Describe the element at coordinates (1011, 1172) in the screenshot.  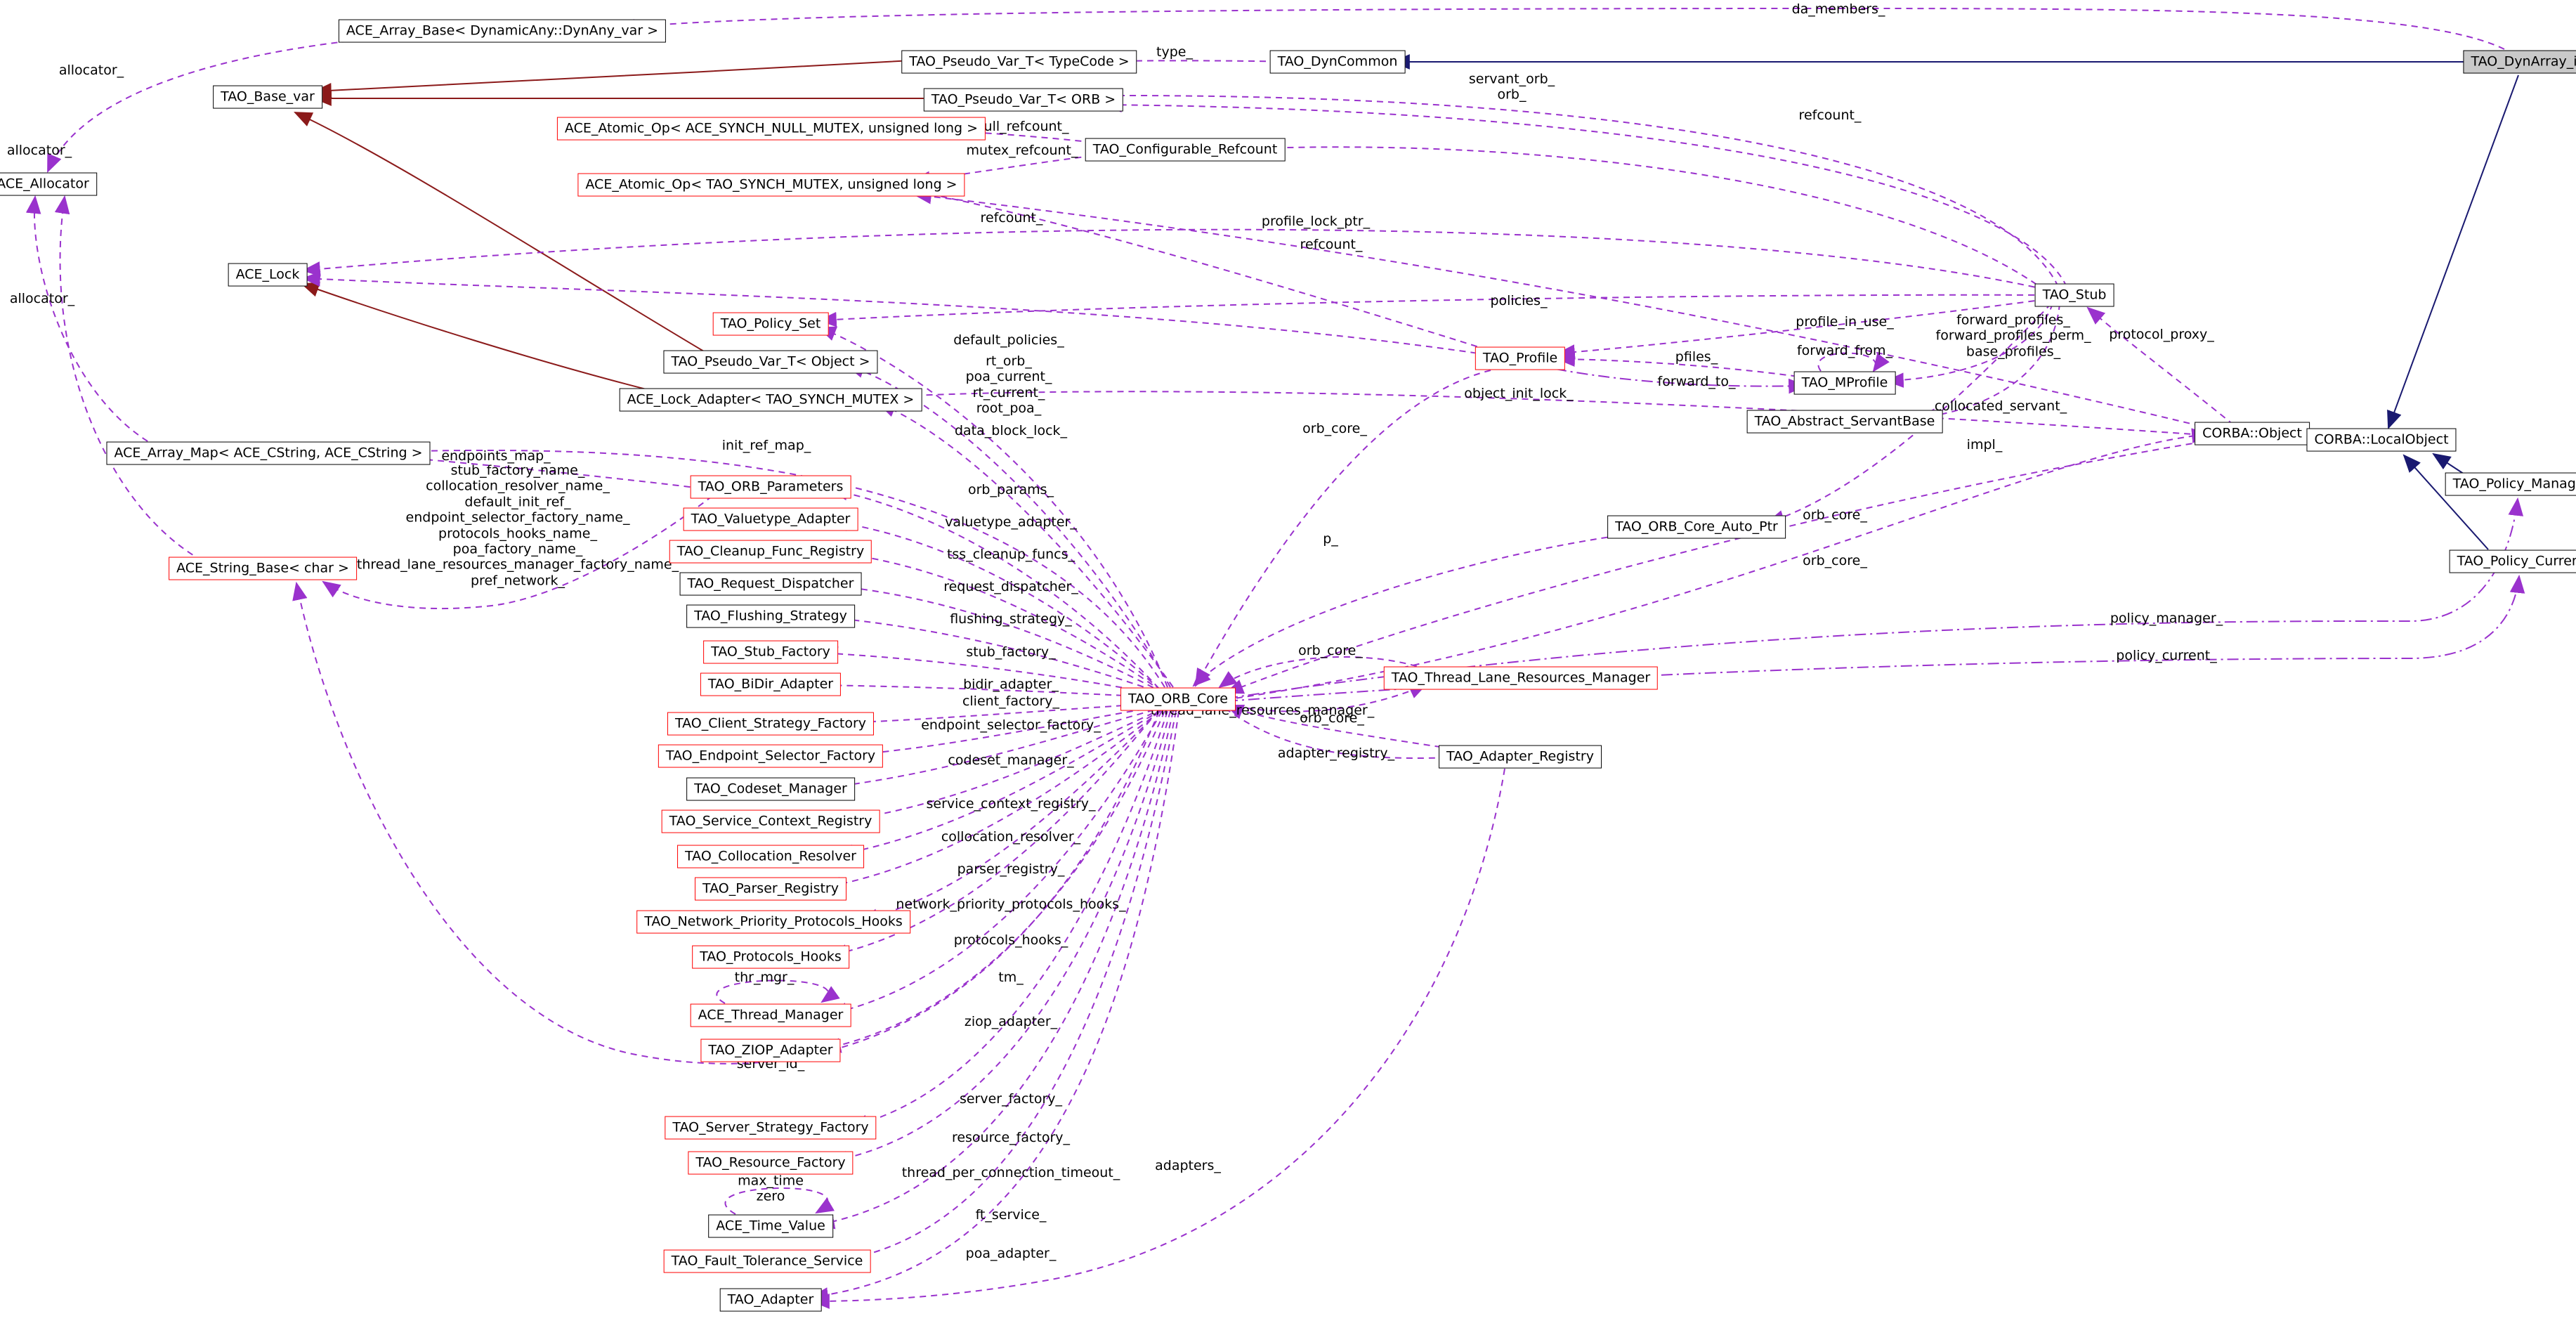
I see `edge-label: thread_per_connection_timeout_` at that location.